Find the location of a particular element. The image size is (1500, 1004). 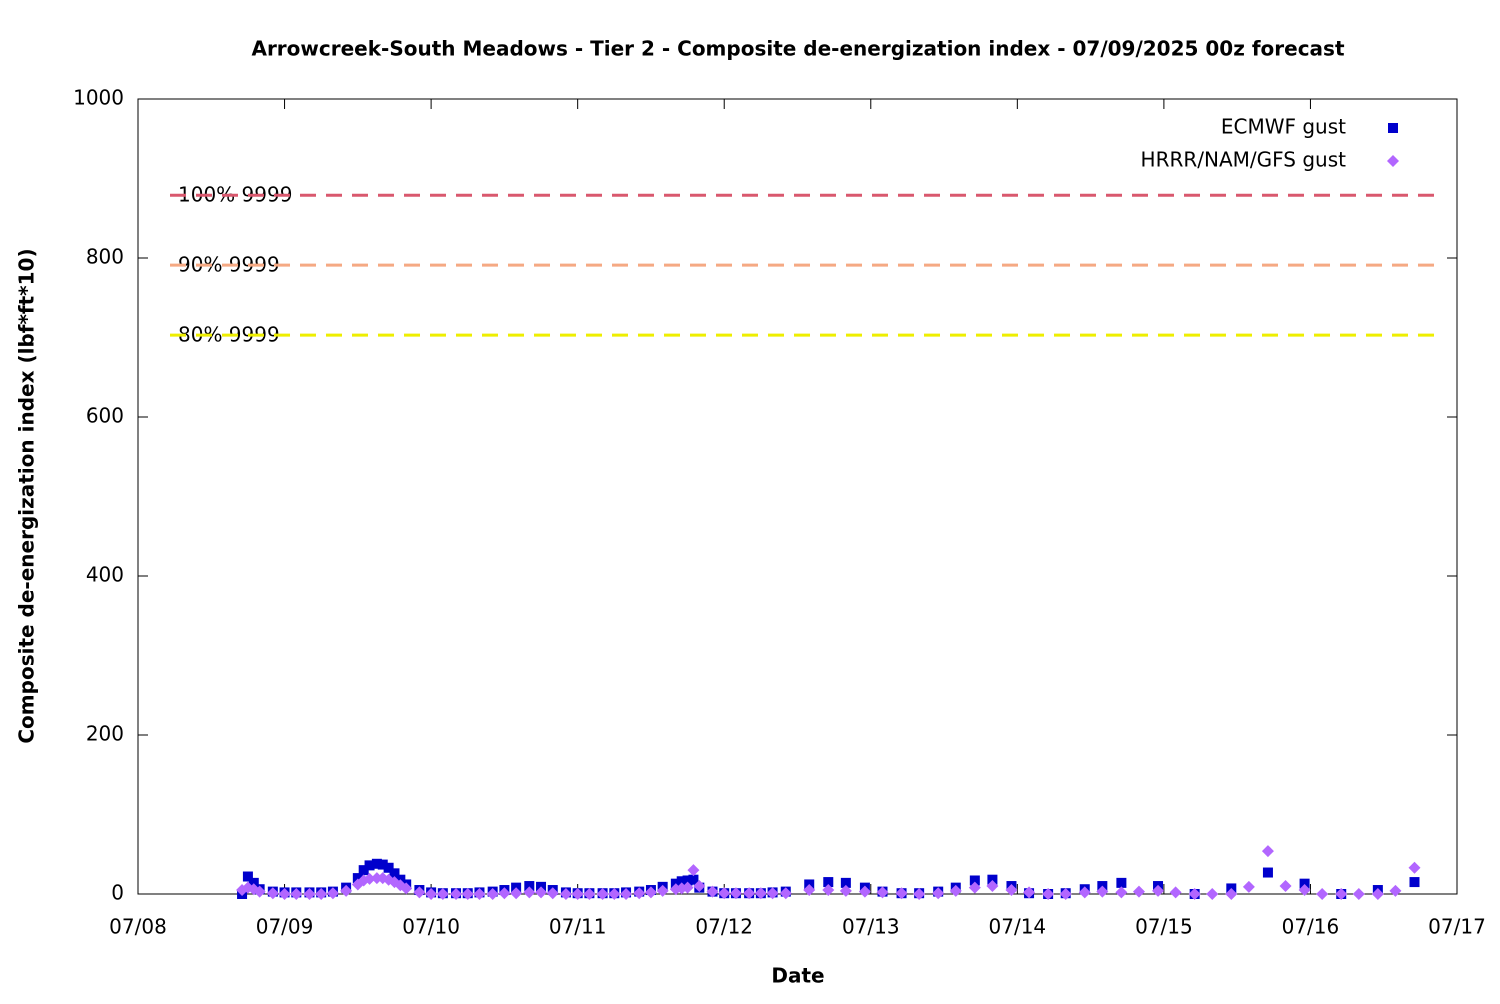

x-tick-label: 07/12 is located at coordinates (724, 927).